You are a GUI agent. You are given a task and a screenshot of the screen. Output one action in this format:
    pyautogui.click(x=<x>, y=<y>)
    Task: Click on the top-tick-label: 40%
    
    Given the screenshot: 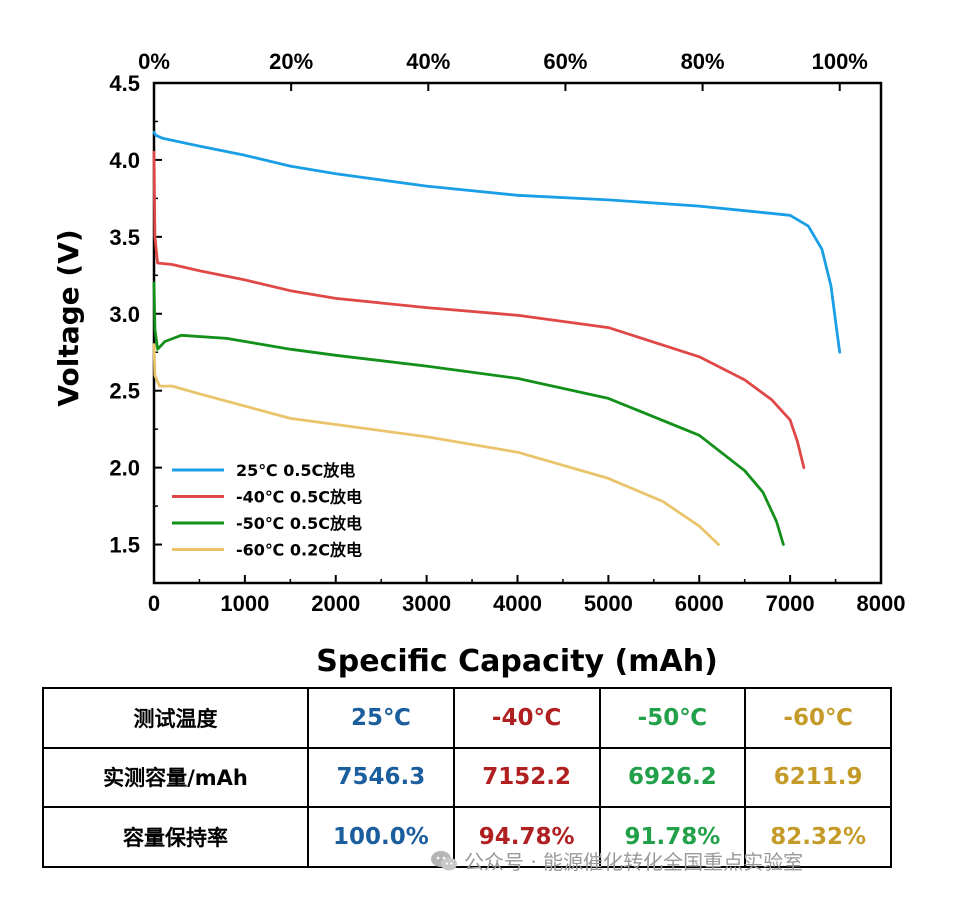 What is the action you would take?
    pyautogui.click(x=428, y=61)
    